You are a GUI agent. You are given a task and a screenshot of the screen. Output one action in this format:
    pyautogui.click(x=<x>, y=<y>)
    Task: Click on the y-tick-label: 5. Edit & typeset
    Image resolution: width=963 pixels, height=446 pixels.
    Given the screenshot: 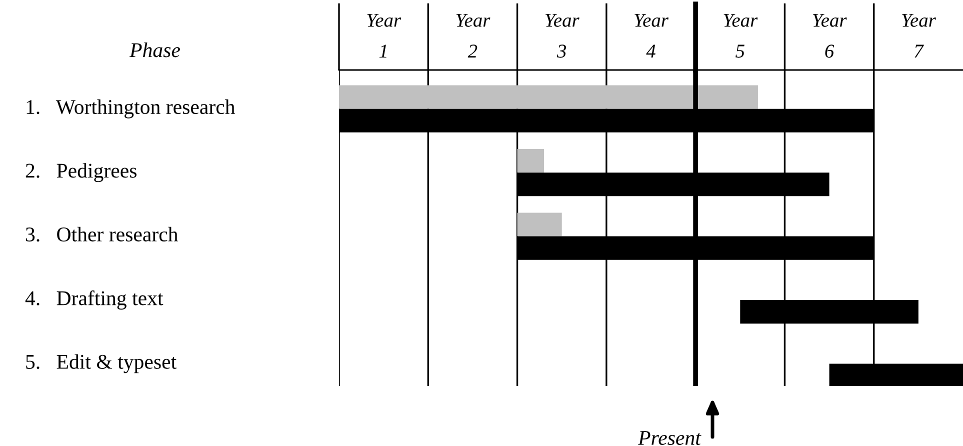 What is the action you would take?
    pyautogui.click(x=101, y=364)
    